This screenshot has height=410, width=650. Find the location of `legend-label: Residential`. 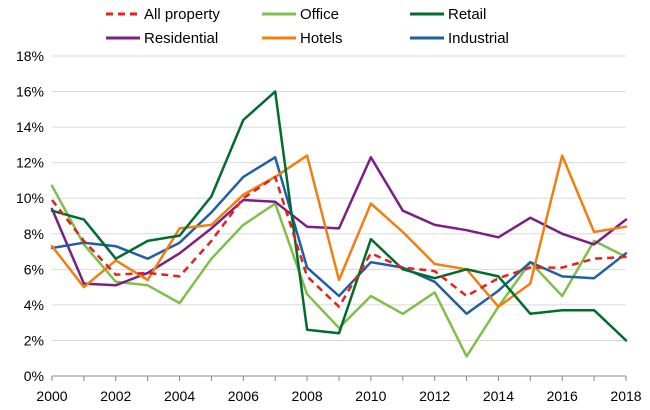

legend-label: Residential is located at coordinates (181, 38).